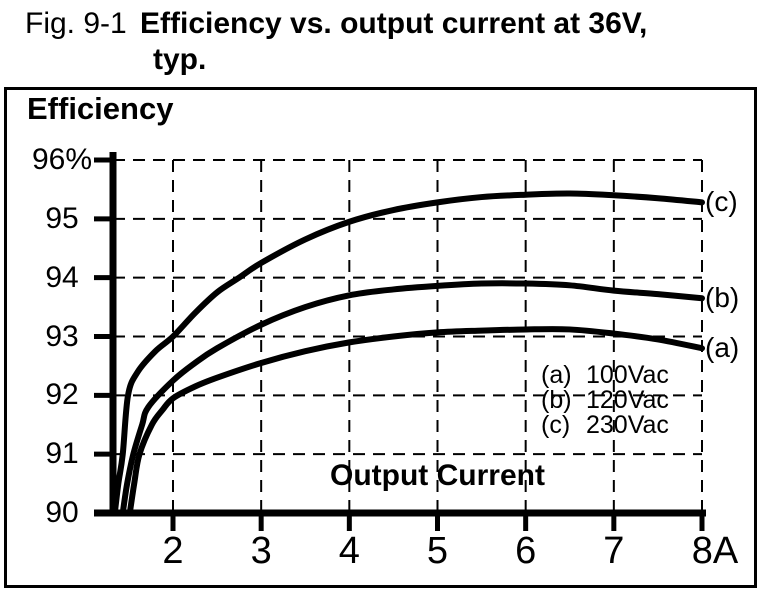 The height and width of the screenshot is (592, 761). I want to click on y-tick-label: 92, so click(62, 395).